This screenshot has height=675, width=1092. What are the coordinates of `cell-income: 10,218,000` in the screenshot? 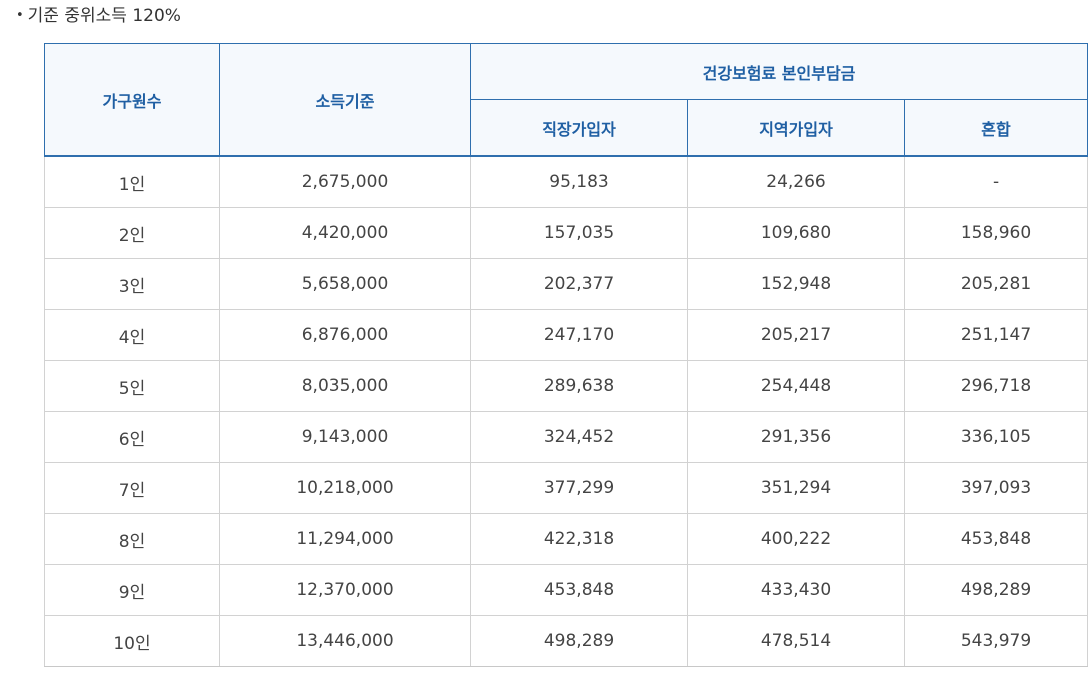 It's located at (345, 488).